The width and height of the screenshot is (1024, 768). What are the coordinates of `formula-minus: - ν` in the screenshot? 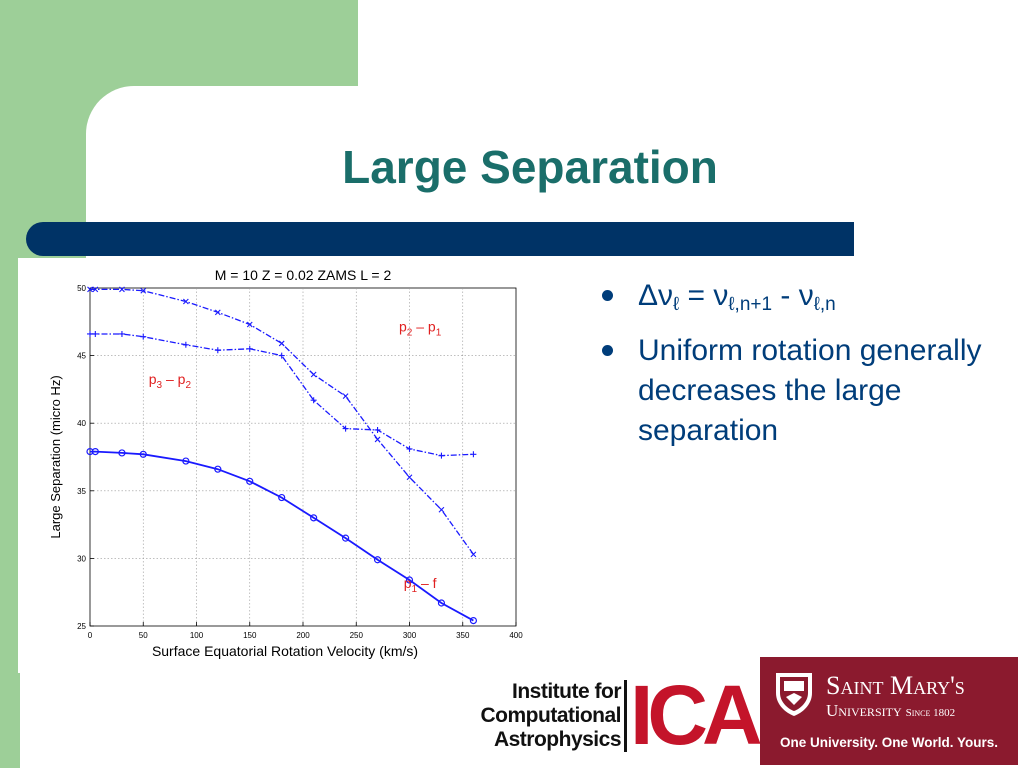 It's located at (793, 295).